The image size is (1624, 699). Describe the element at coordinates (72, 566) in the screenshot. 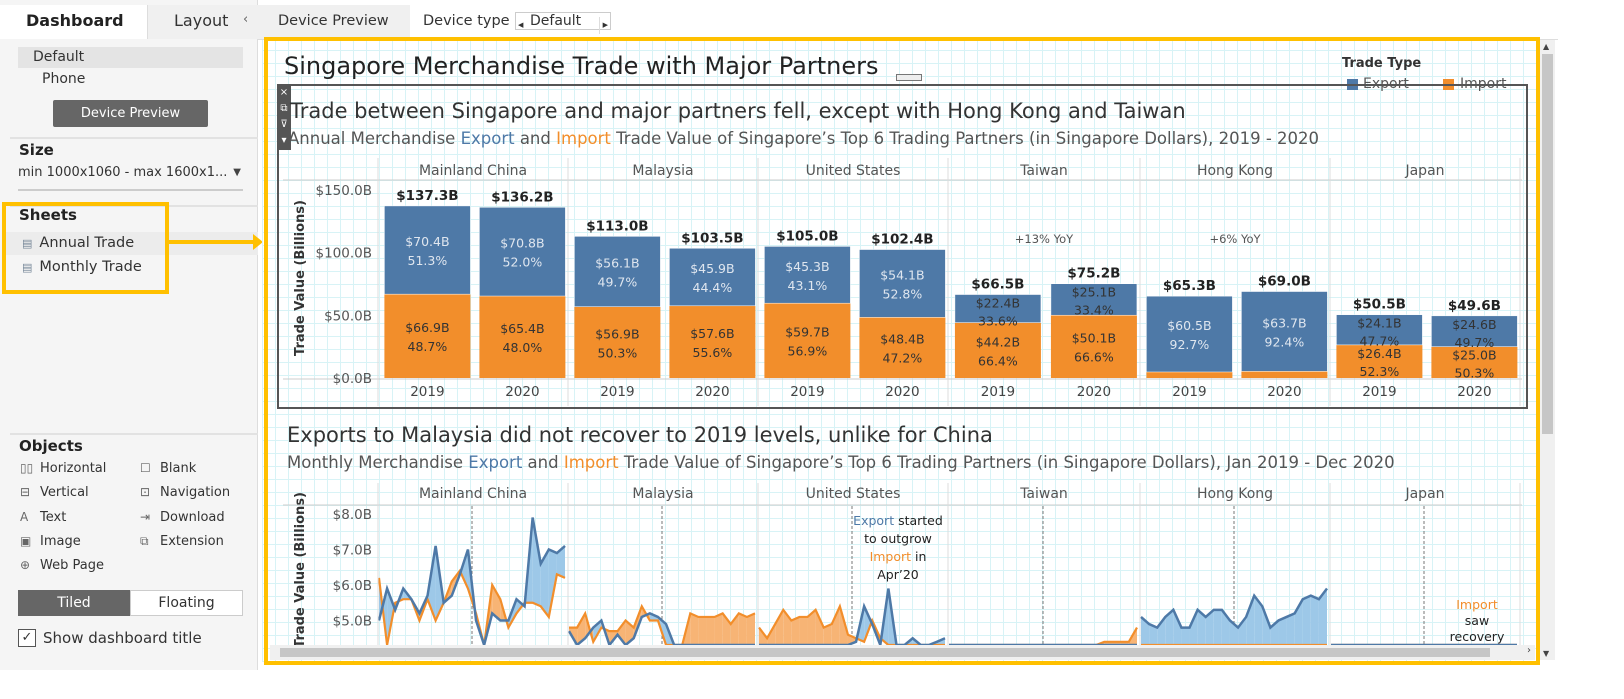

I see `object-label: Web Page` at that location.